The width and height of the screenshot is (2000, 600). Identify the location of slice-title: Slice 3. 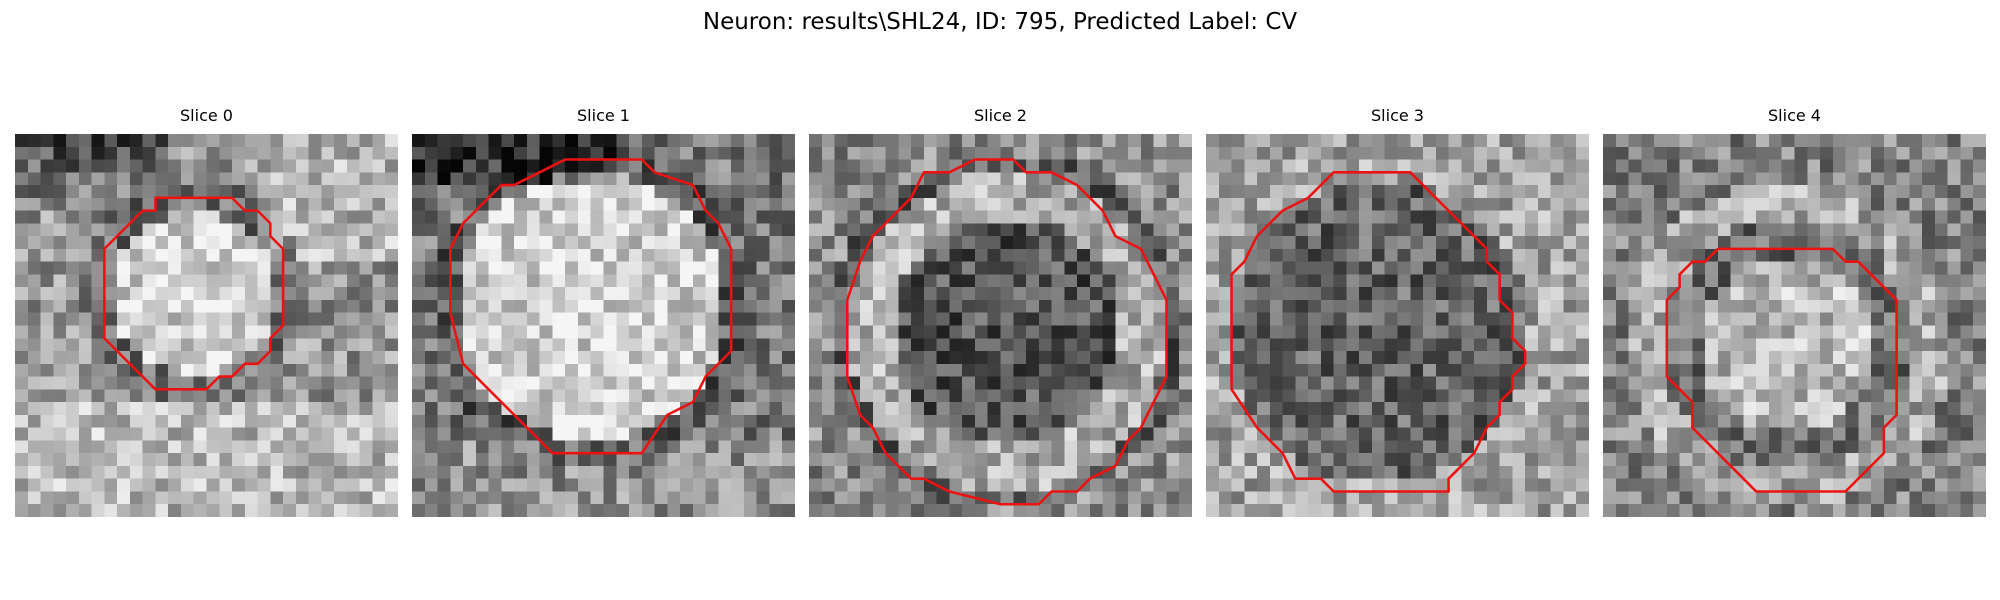
(1397, 115).